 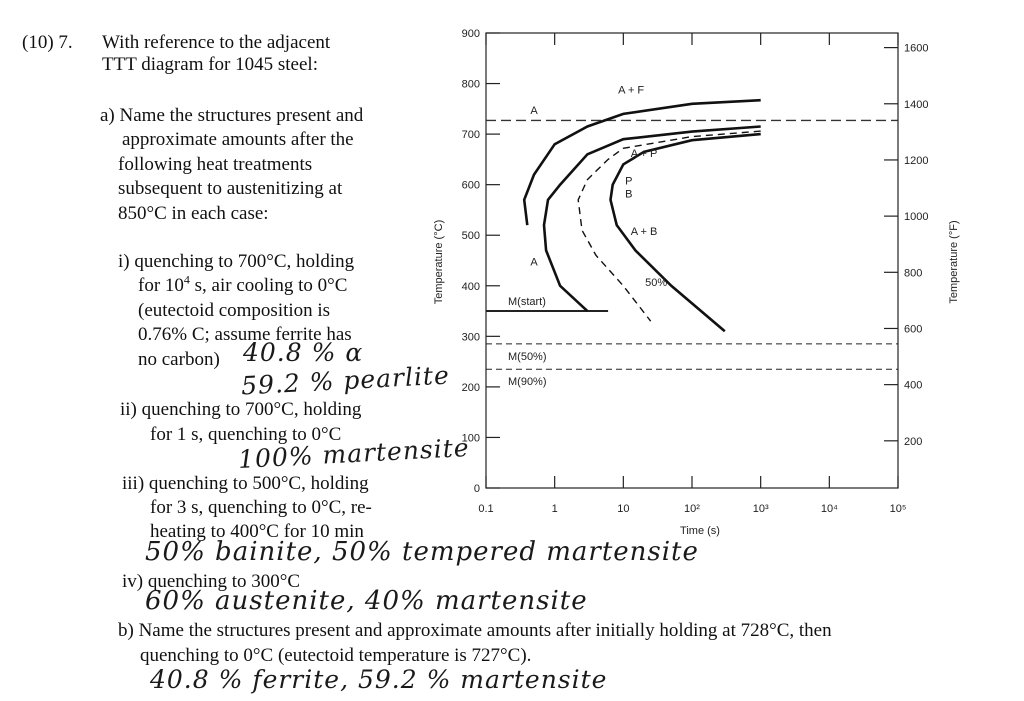 I want to click on y-tick-label: 400, so click(x=471, y=287).